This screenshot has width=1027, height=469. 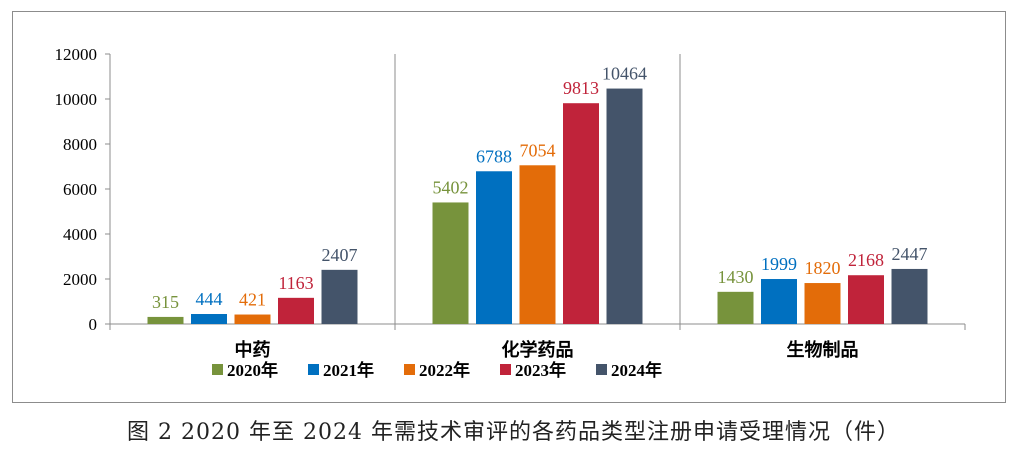 What do you see at coordinates (735, 307) in the screenshot?
I see `bar-2020-cat2` at bounding box center [735, 307].